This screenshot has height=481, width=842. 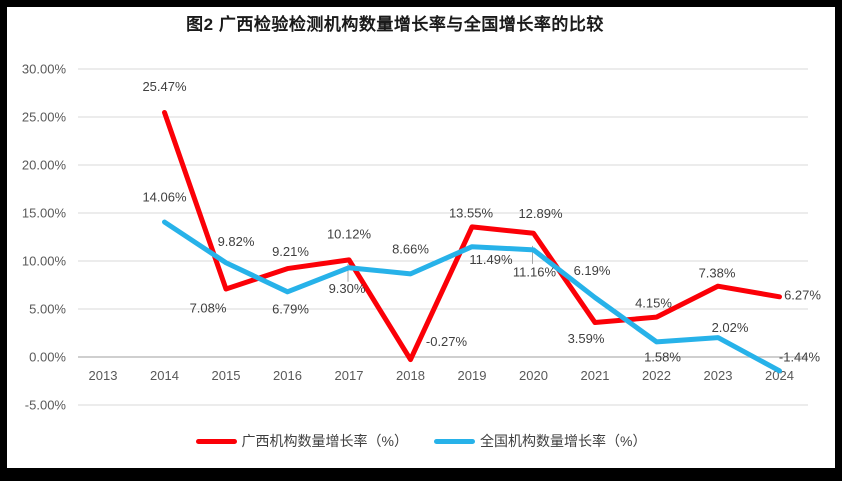 What do you see at coordinates (44, 117) in the screenshot?
I see `y-tick-label: 25.00%` at bounding box center [44, 117].